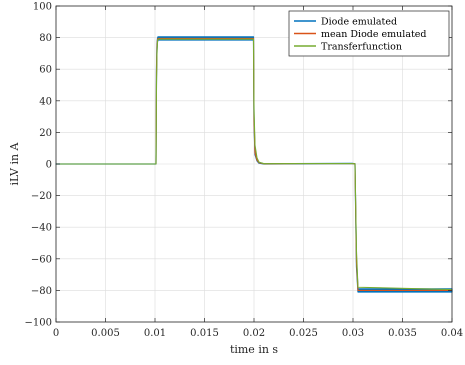  What do you see at coordinates (452, 333) in the screenshot?
I see `x-tick-label: 0.04` at bounding box center [452, 333].